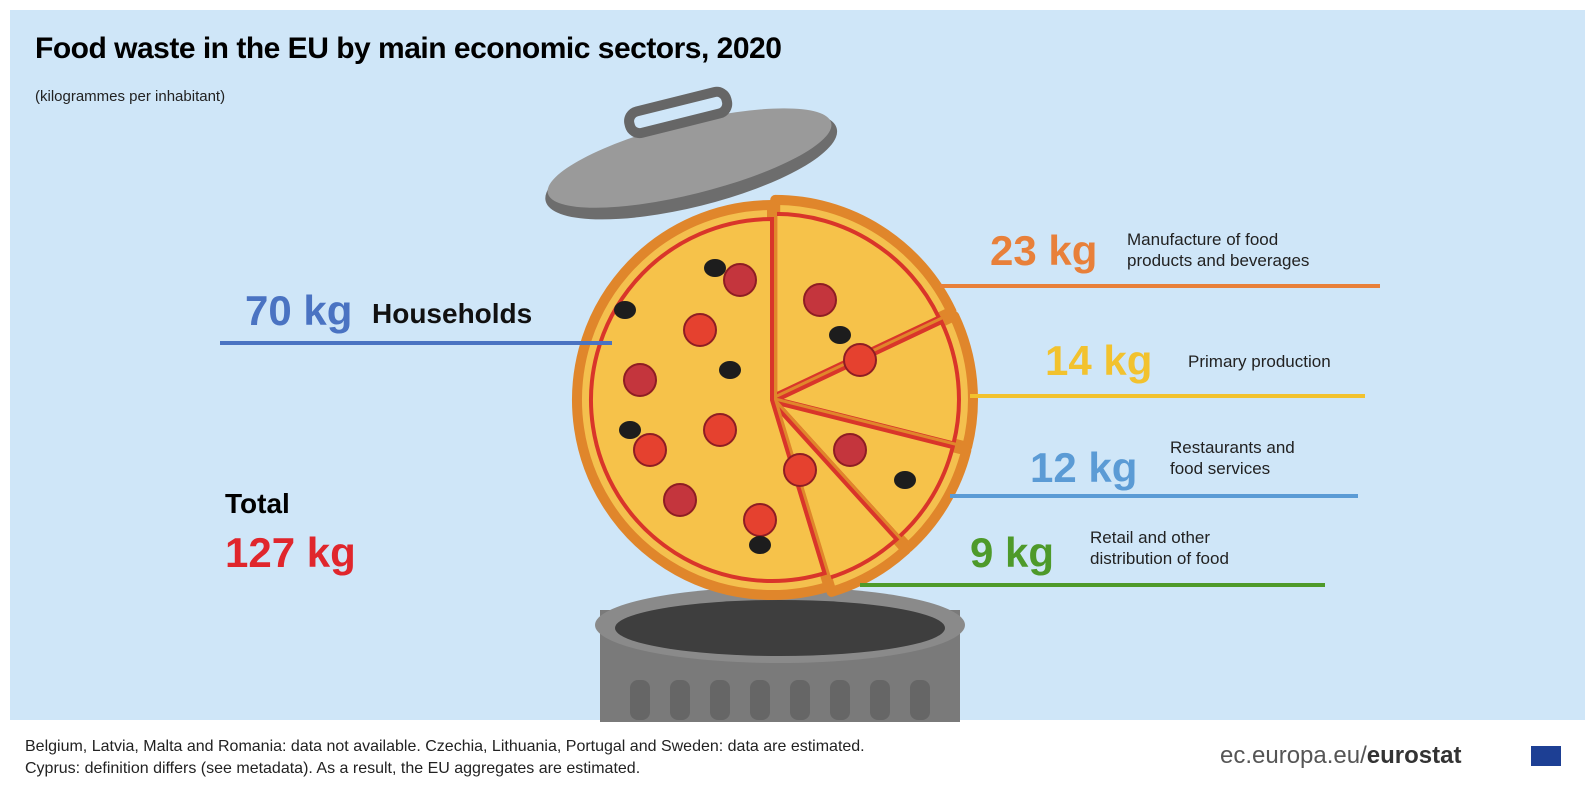 The width and height of the screenshot is (1595, 801). What do you see at coordinates (1414, 755) in the screenshot?
I see `source-name: eurostat` at bounding box center [1414, 755].